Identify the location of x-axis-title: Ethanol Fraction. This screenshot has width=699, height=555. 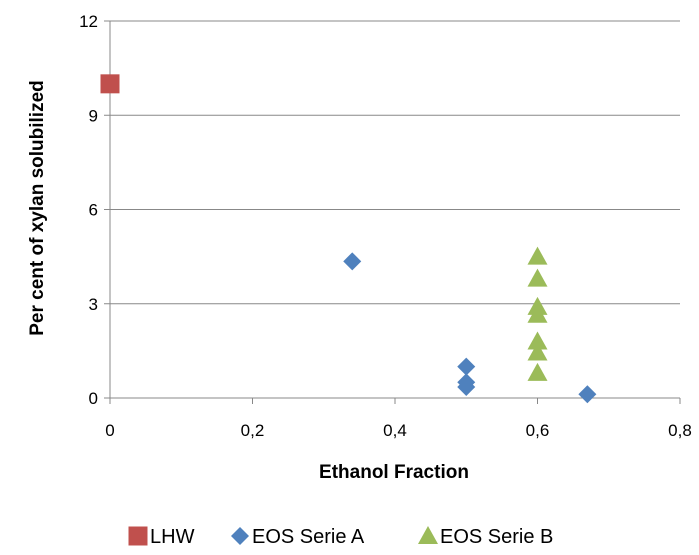
(394, 472).